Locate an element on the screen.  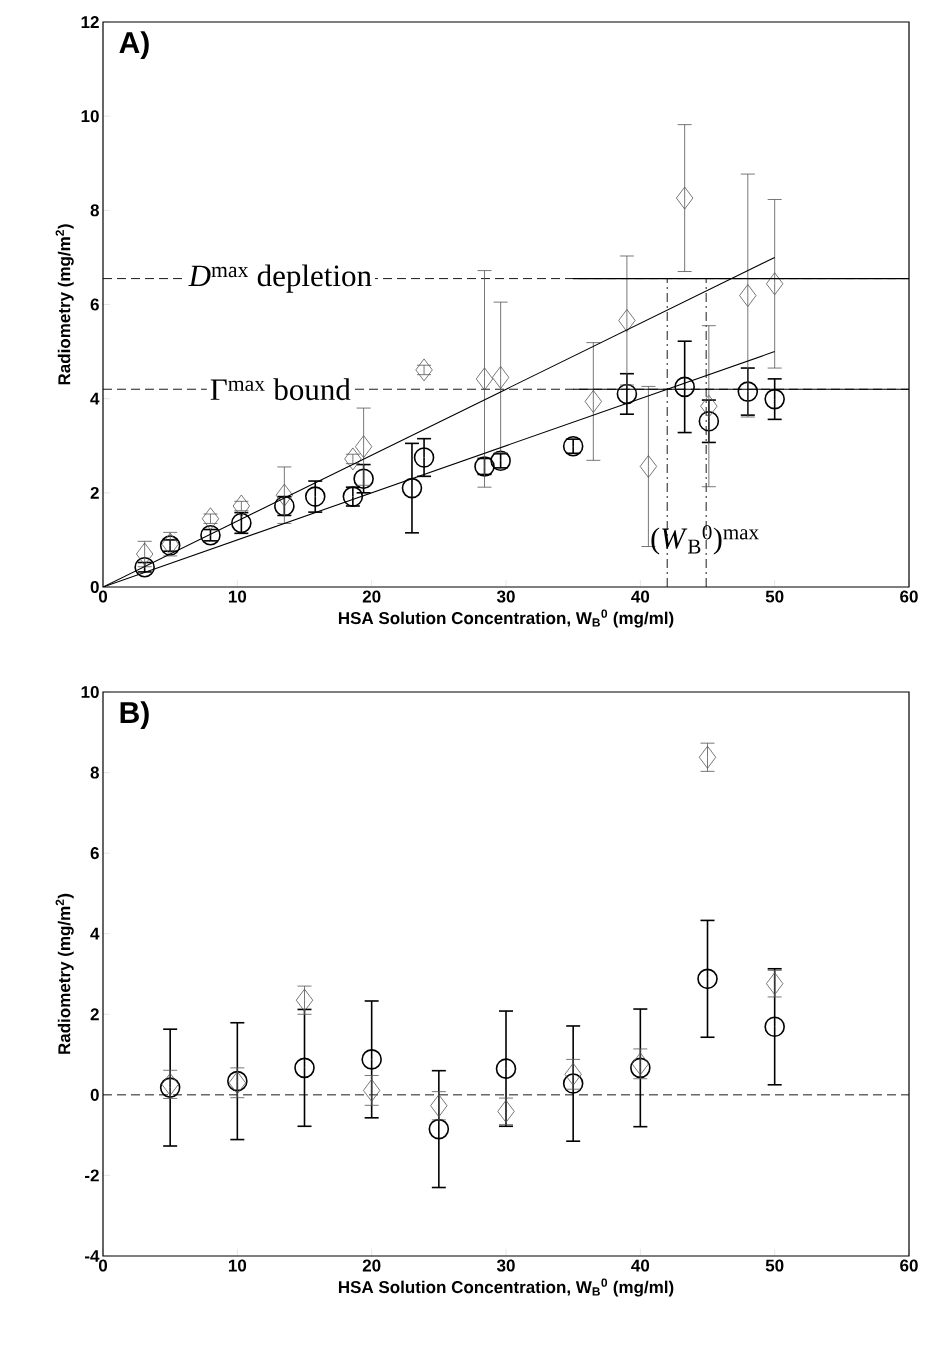
annotation: A) is located at coordinates (134, 45).